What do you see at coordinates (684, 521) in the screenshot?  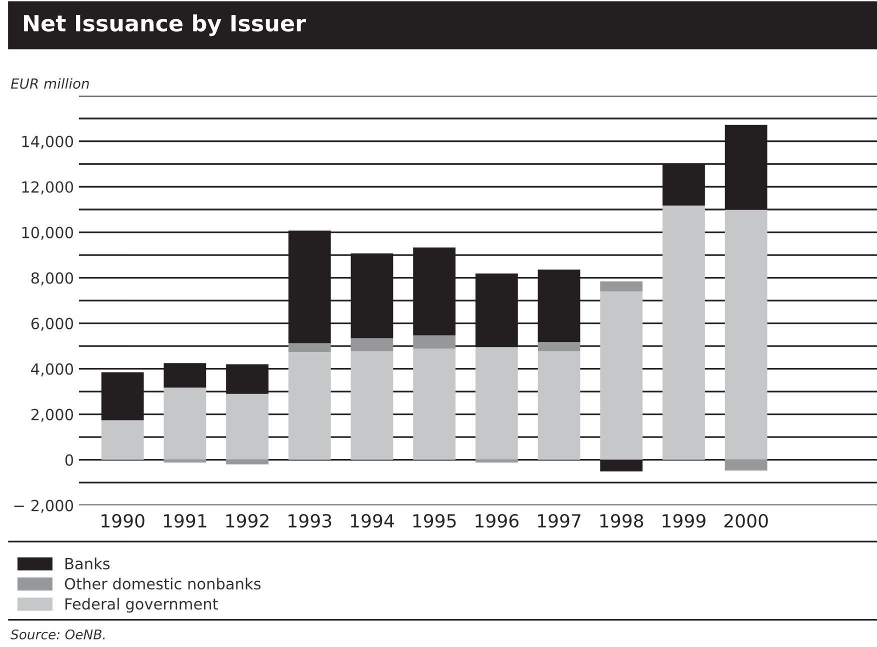 I see `x-tick-label: 1999` at bounding box center [684, 521].